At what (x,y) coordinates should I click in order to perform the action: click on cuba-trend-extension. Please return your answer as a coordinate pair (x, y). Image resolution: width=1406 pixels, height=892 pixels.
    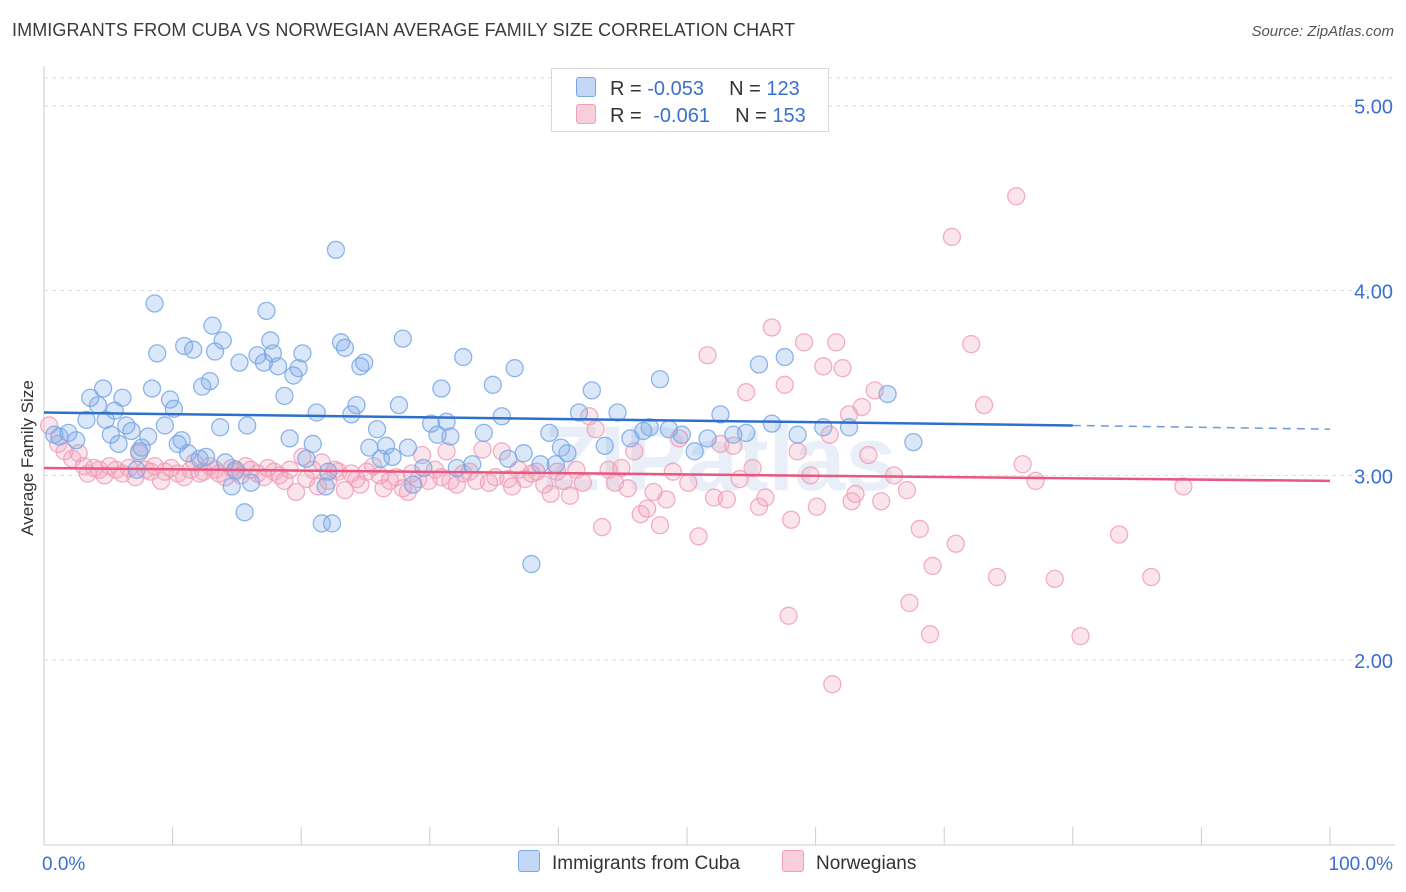
    Looking at the image, I should click on (1201, 427).